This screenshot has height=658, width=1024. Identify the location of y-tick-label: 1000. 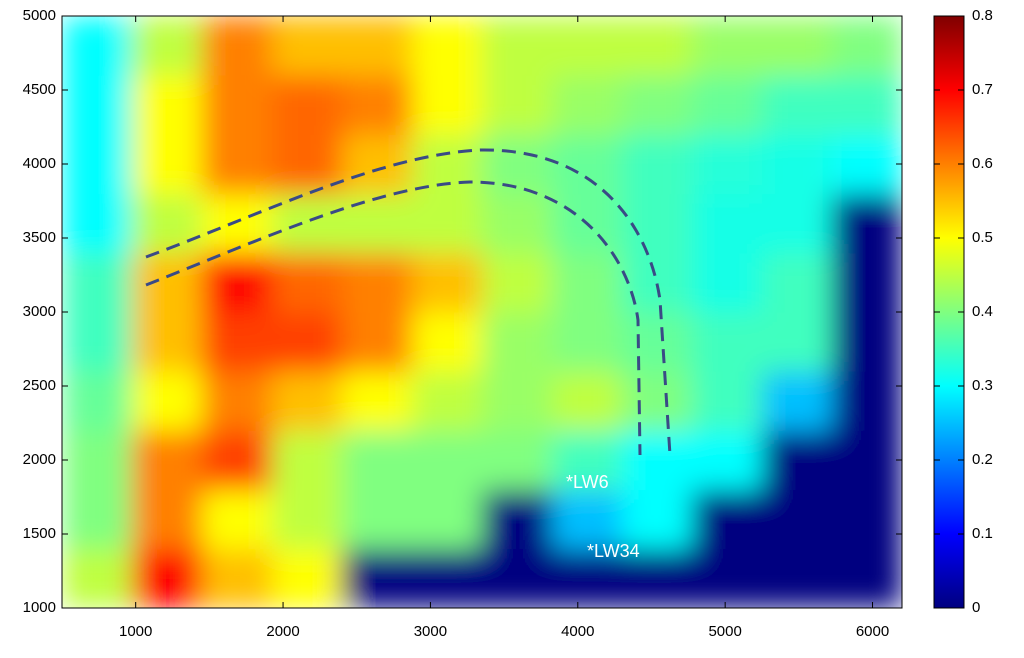
(39, 607).